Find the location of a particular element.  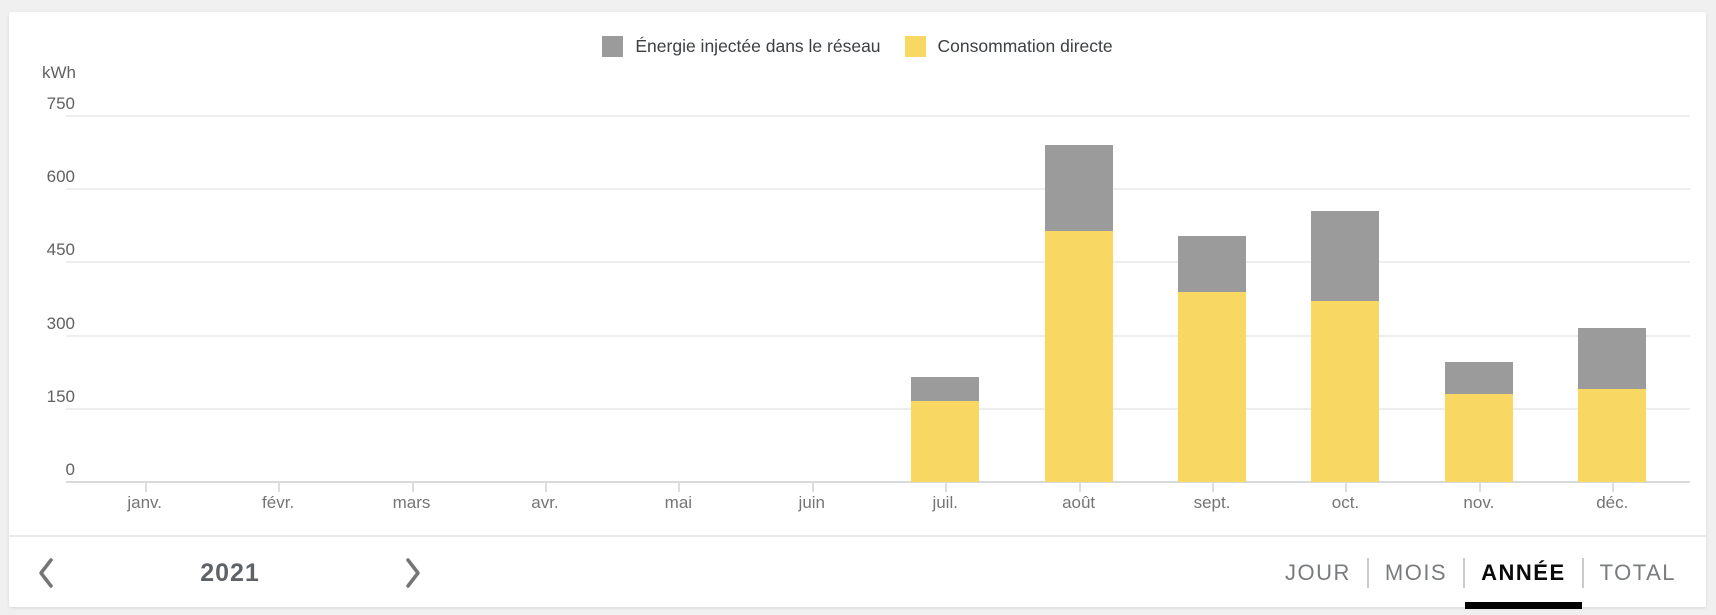

chevron-left-icon is located at coordinates (46, 573).